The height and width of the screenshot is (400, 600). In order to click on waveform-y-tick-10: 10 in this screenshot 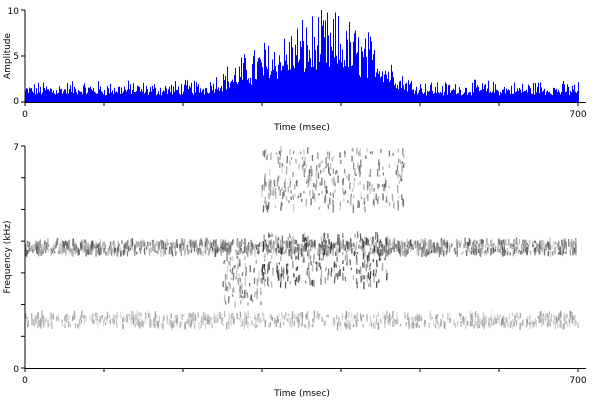, I will do `click(14, 12)`.